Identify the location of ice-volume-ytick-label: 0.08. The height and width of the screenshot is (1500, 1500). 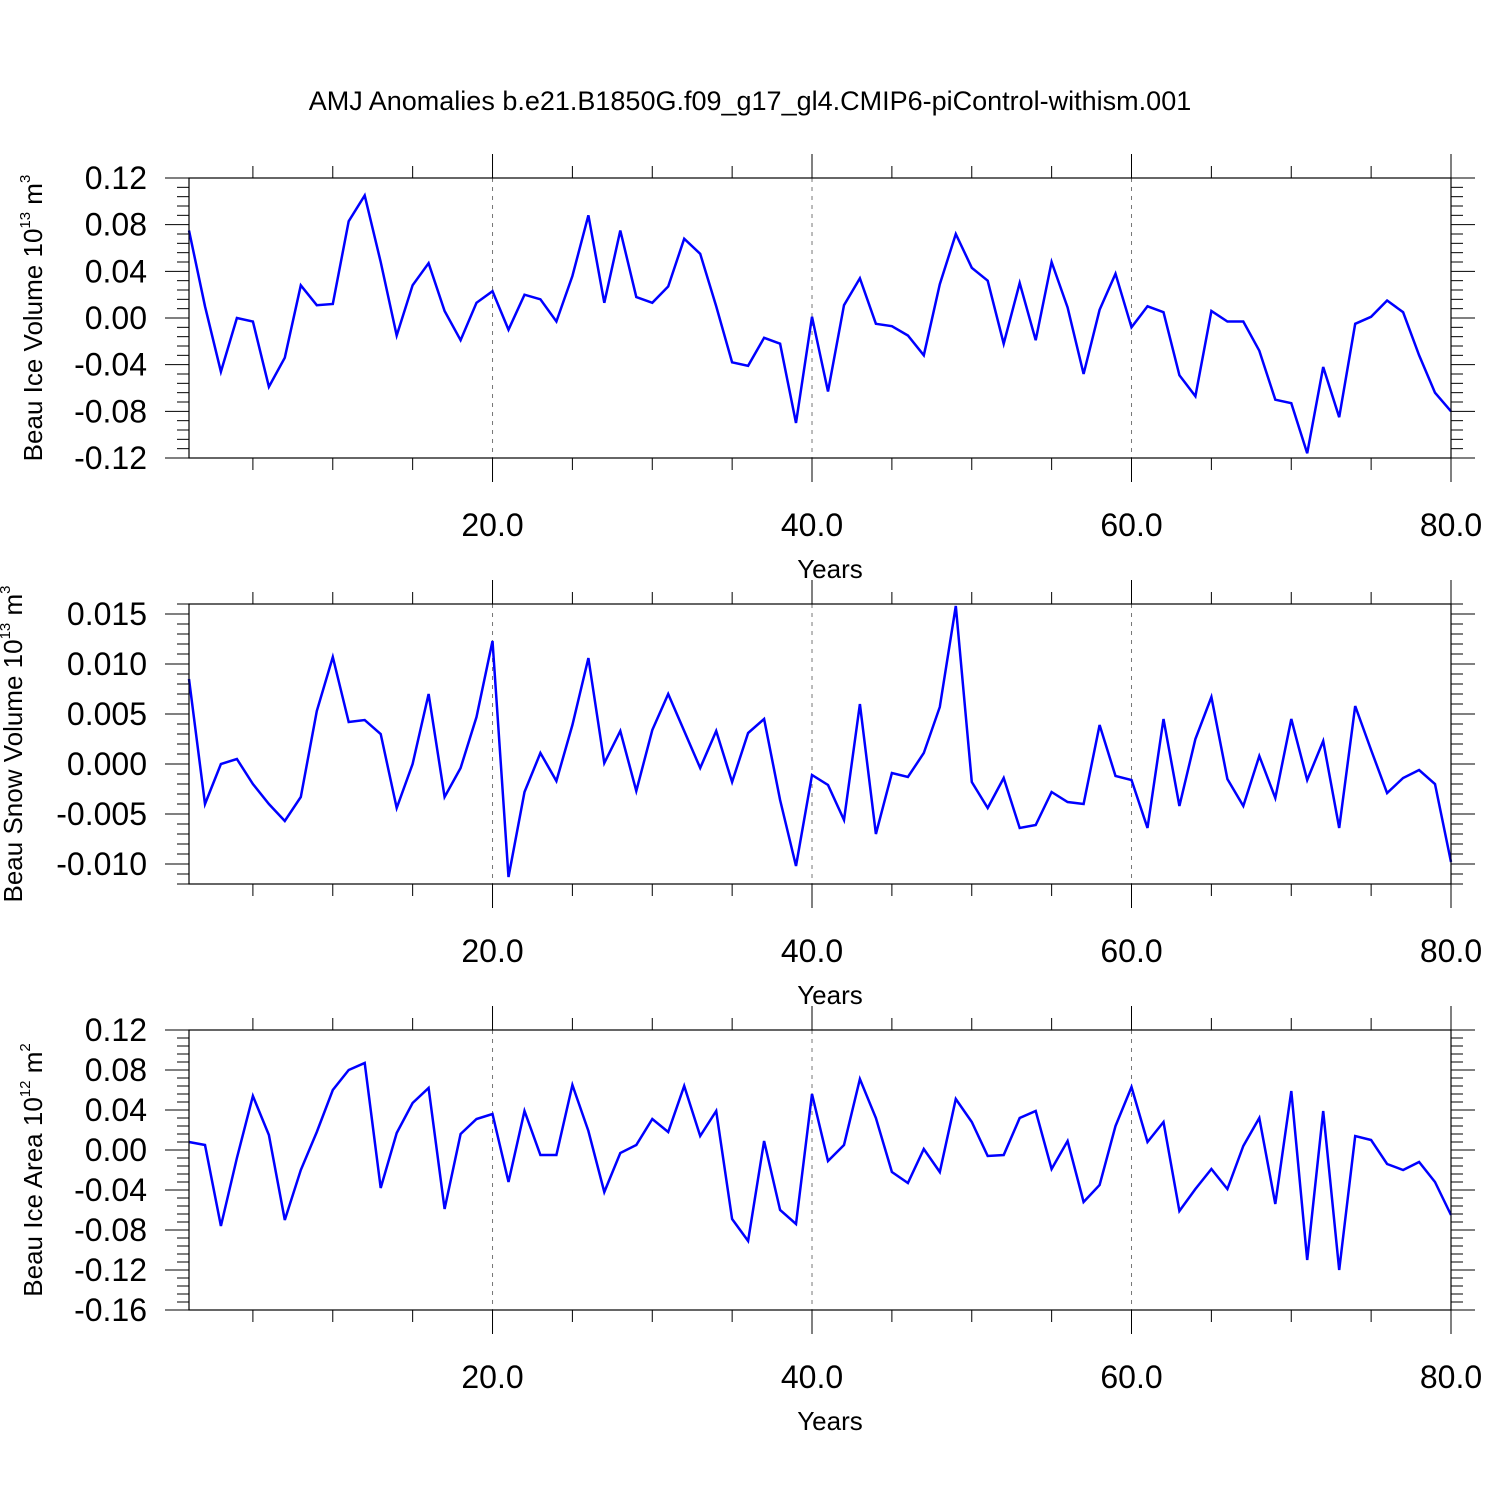
(116, 225).